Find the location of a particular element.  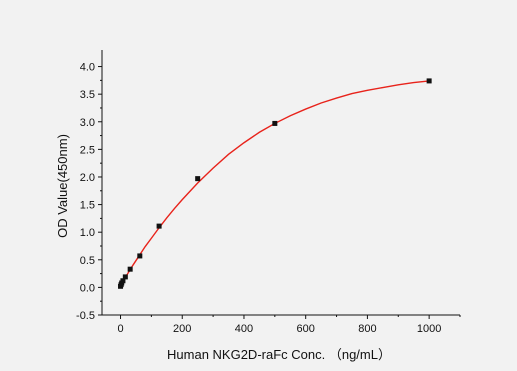

y-tick-label: 2.0 is located at coordinates (87, 178).